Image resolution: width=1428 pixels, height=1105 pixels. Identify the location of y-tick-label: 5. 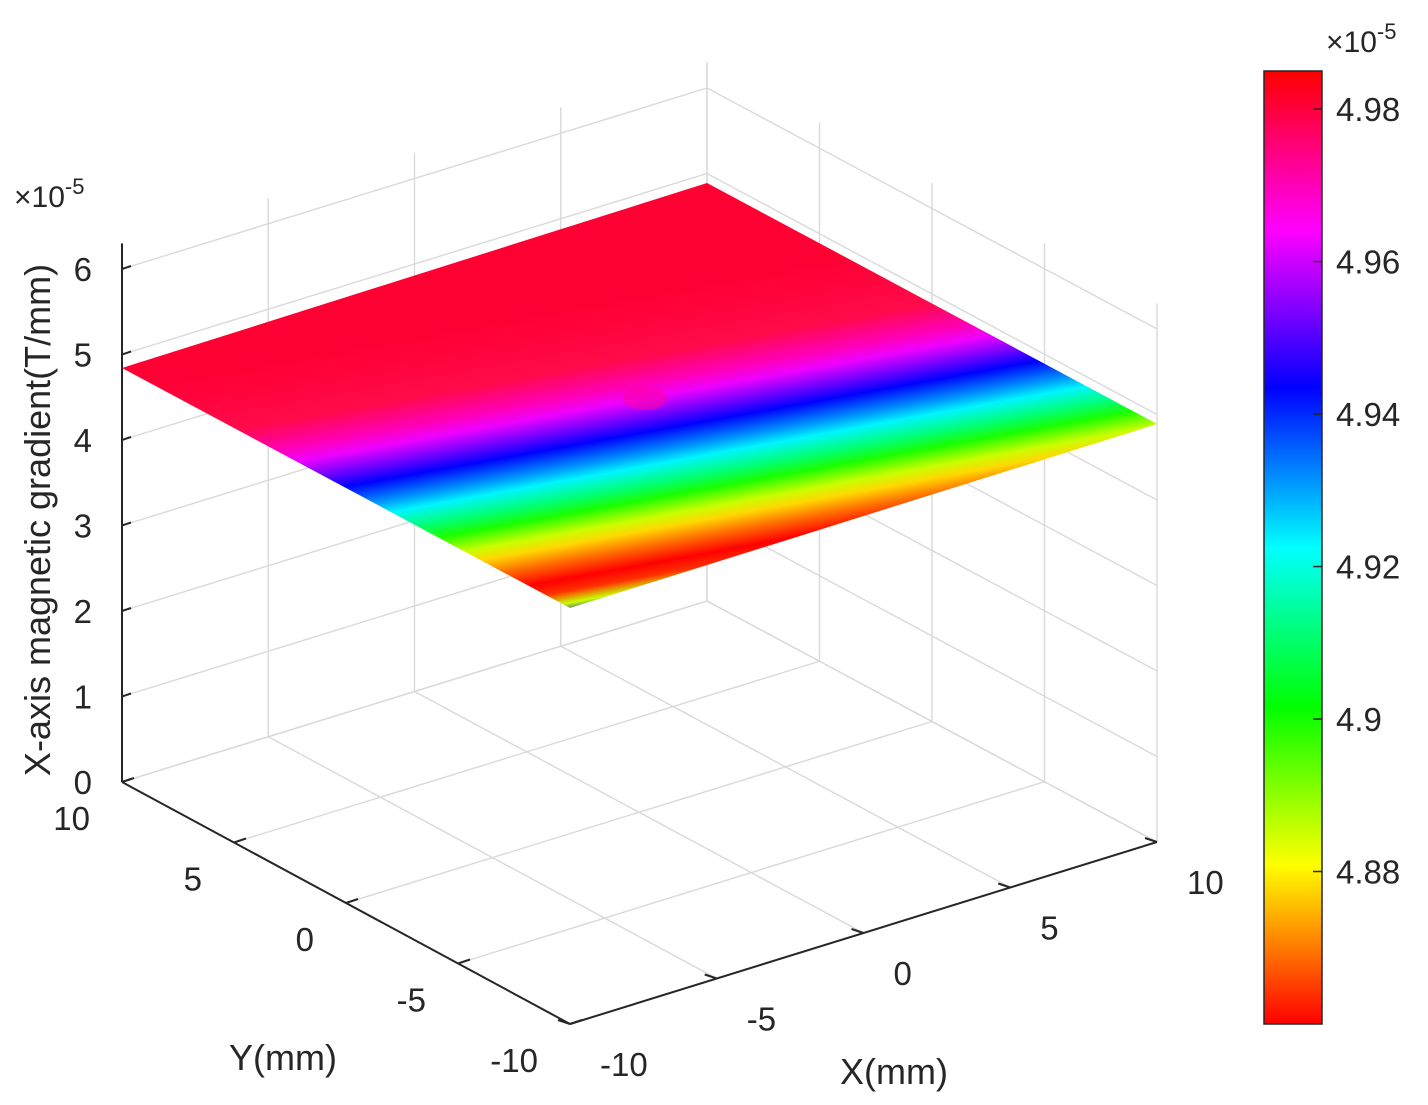
(193, 879).